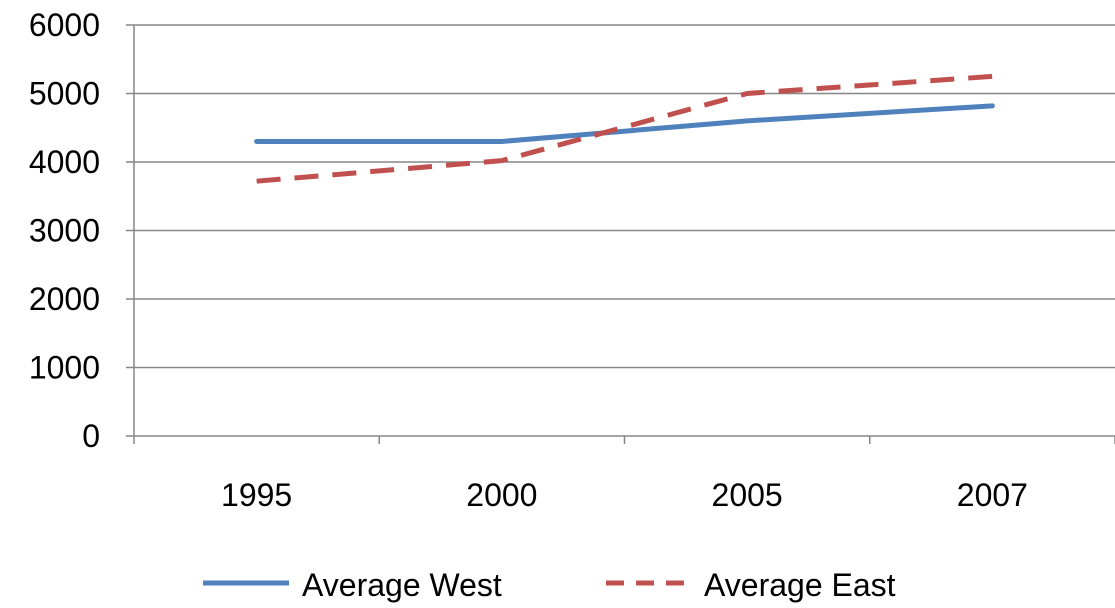 The width and height of the screenshot is (1115, 608). What do you see at coordinates (800, 585) in the screenshot?
I see `legend-label-average-east: Average East` at bounding box center [800, 585].